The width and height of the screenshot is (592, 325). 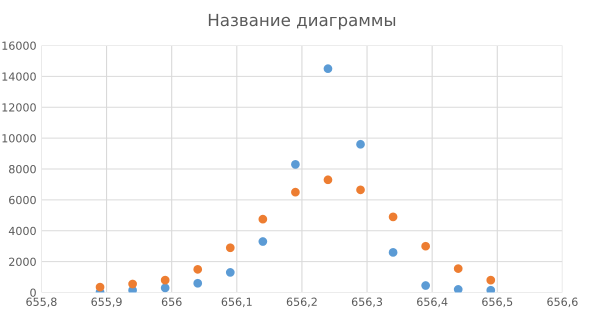 I want to click on y-tick-label: 0, so click(x=33, y=292).